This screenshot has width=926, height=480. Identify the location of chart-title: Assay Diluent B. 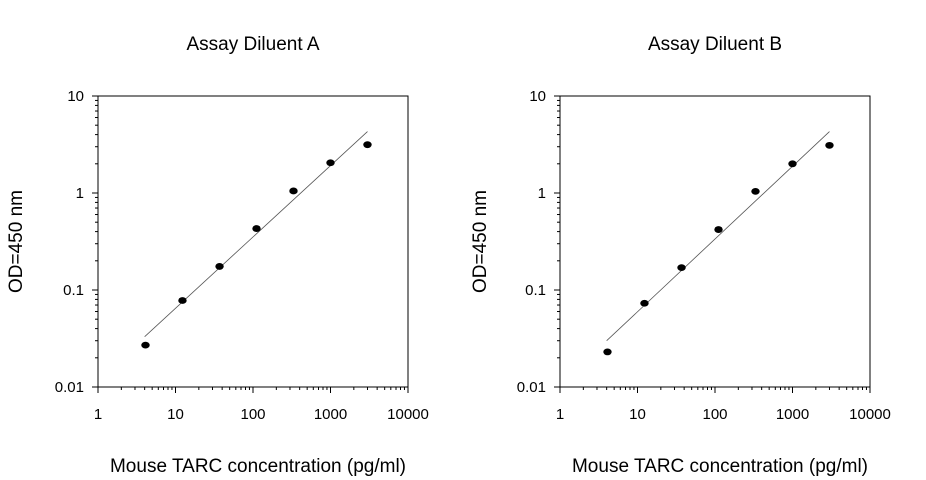
(715, 44).